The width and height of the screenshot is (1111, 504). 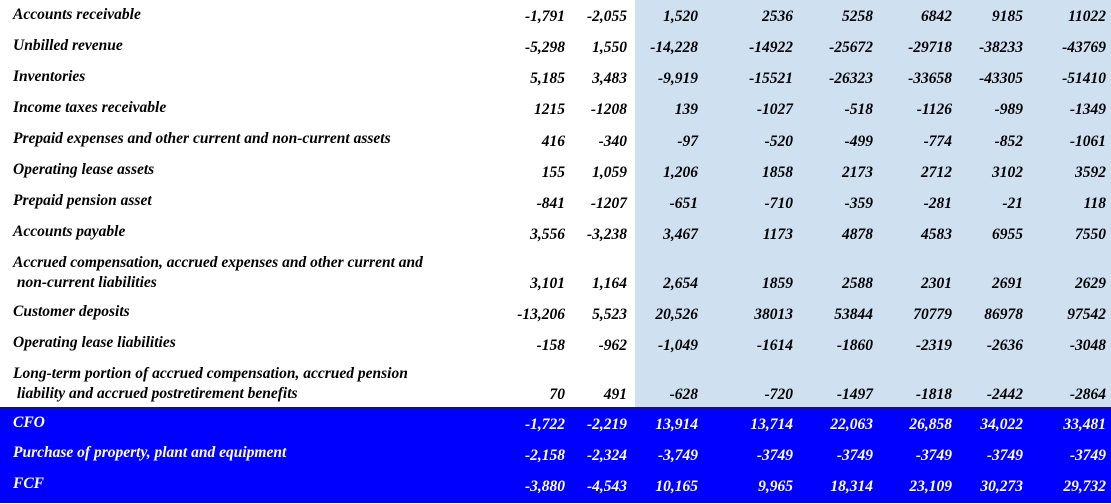 I want to click on cell-value: -3,880, so click(x=544, y=486).